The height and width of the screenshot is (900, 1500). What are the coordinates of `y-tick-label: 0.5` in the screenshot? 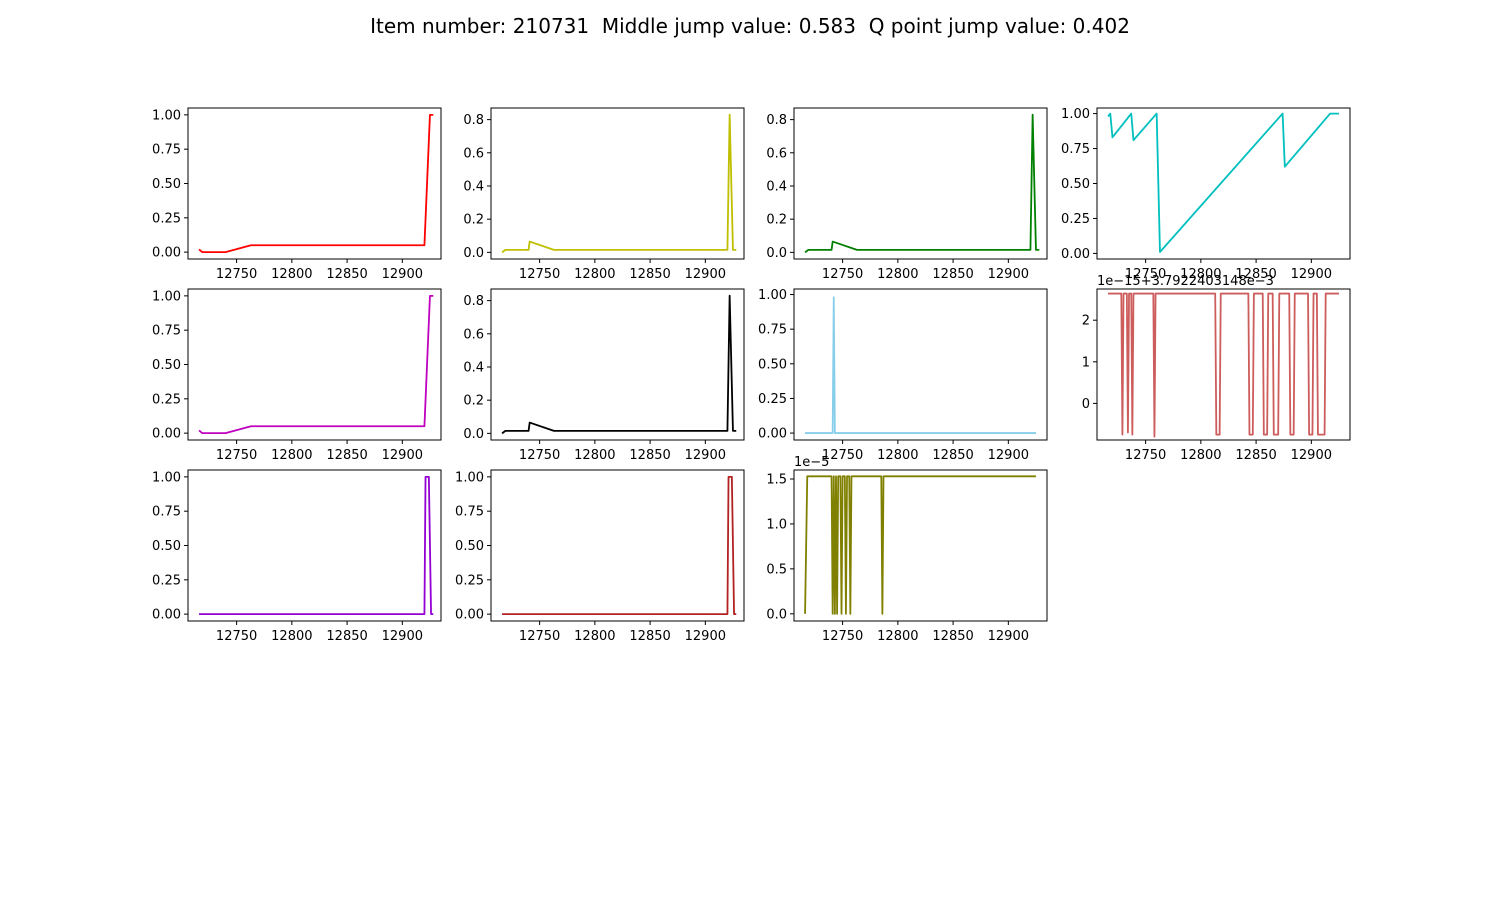 It's located at (776, 569).